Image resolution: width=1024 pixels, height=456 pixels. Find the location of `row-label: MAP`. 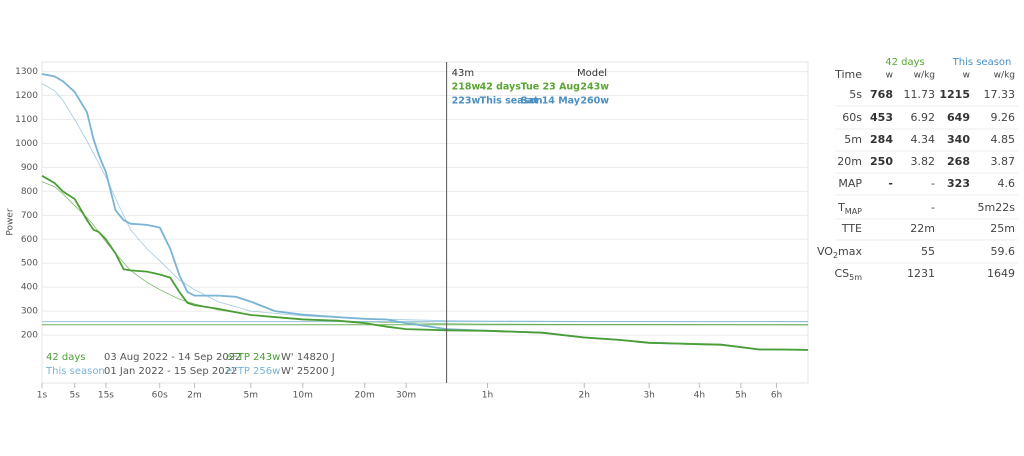

row-label: MAP is located at coordinates (850, 183).